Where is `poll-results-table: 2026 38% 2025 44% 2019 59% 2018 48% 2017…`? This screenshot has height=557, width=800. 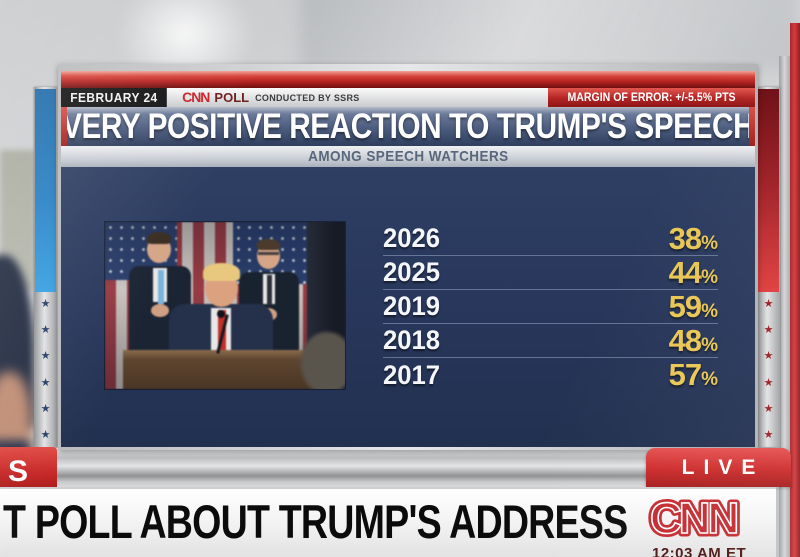 poll-results-table: 2026 38% 2025 44% 2019 59% 2018 48% 2017… is located at coordinates (550, 306).